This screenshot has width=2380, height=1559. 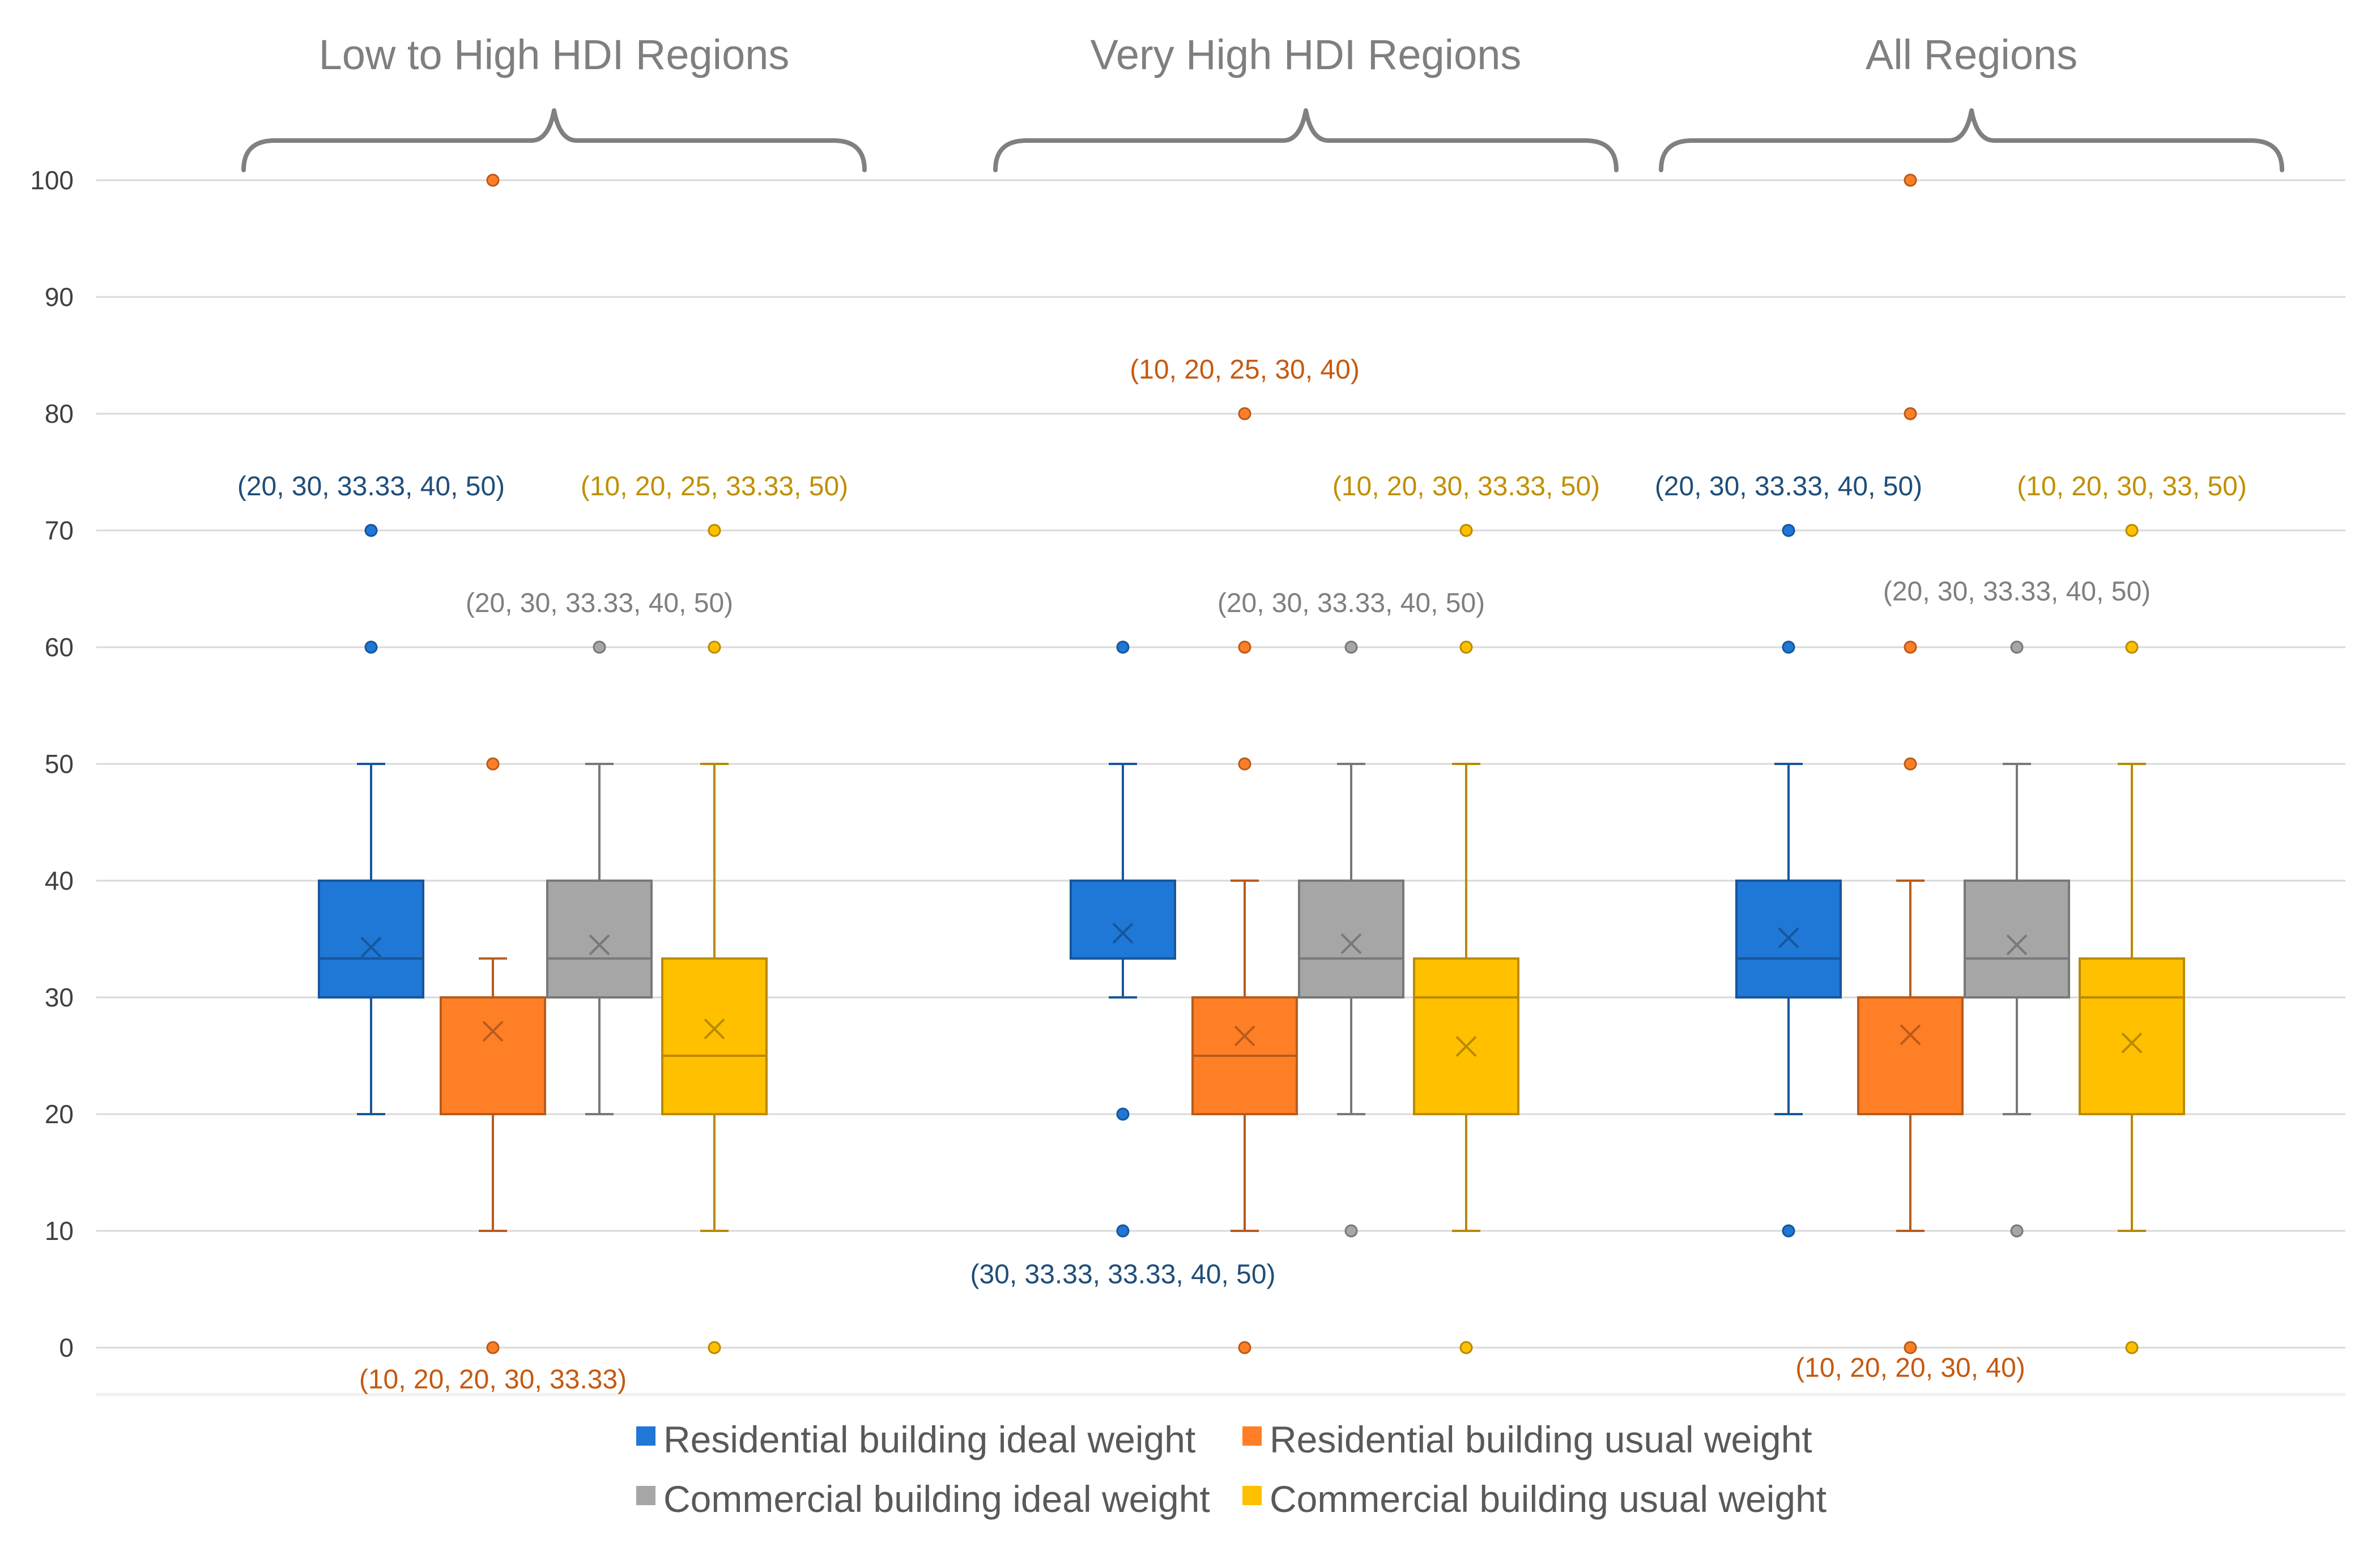 What do you see at coordinates (59, 530) in the screenshot?
I see `y-tick-label: 70` at bounding box center [59, 530].